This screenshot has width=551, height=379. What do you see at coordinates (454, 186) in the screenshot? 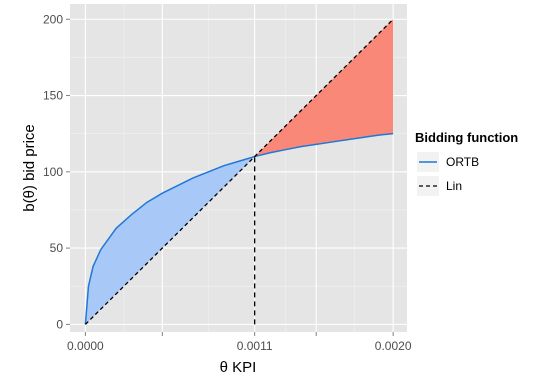
I see `legend-label-lin: Lin` at bounding box center [454, 186].